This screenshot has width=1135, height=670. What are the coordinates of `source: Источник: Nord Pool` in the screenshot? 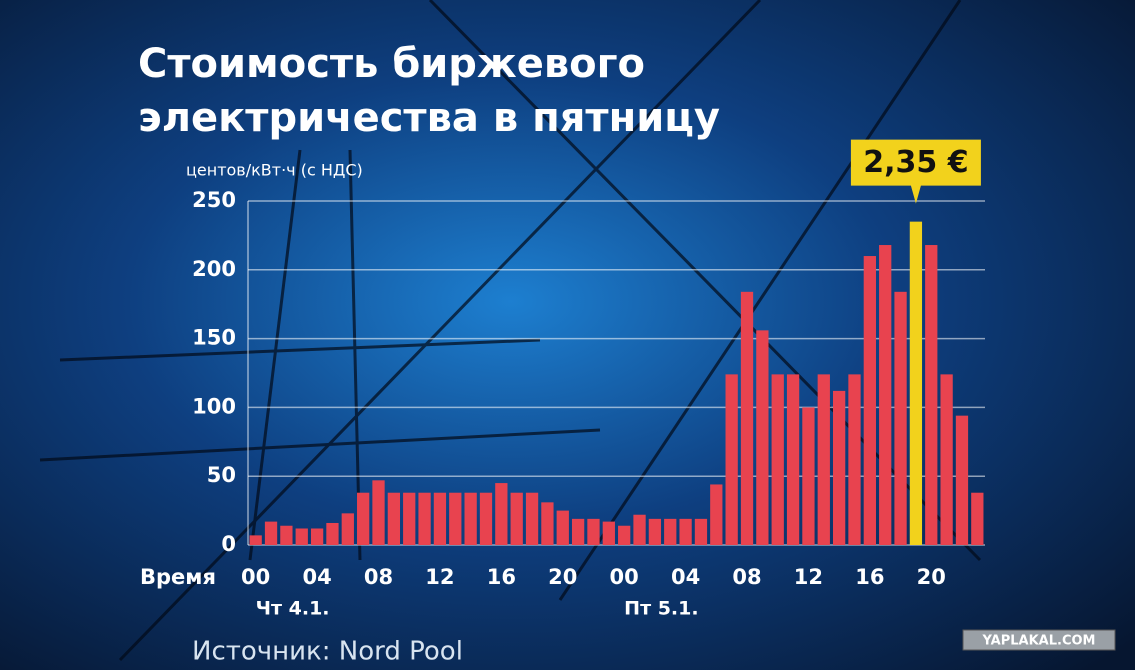 It's located at (327, 652).